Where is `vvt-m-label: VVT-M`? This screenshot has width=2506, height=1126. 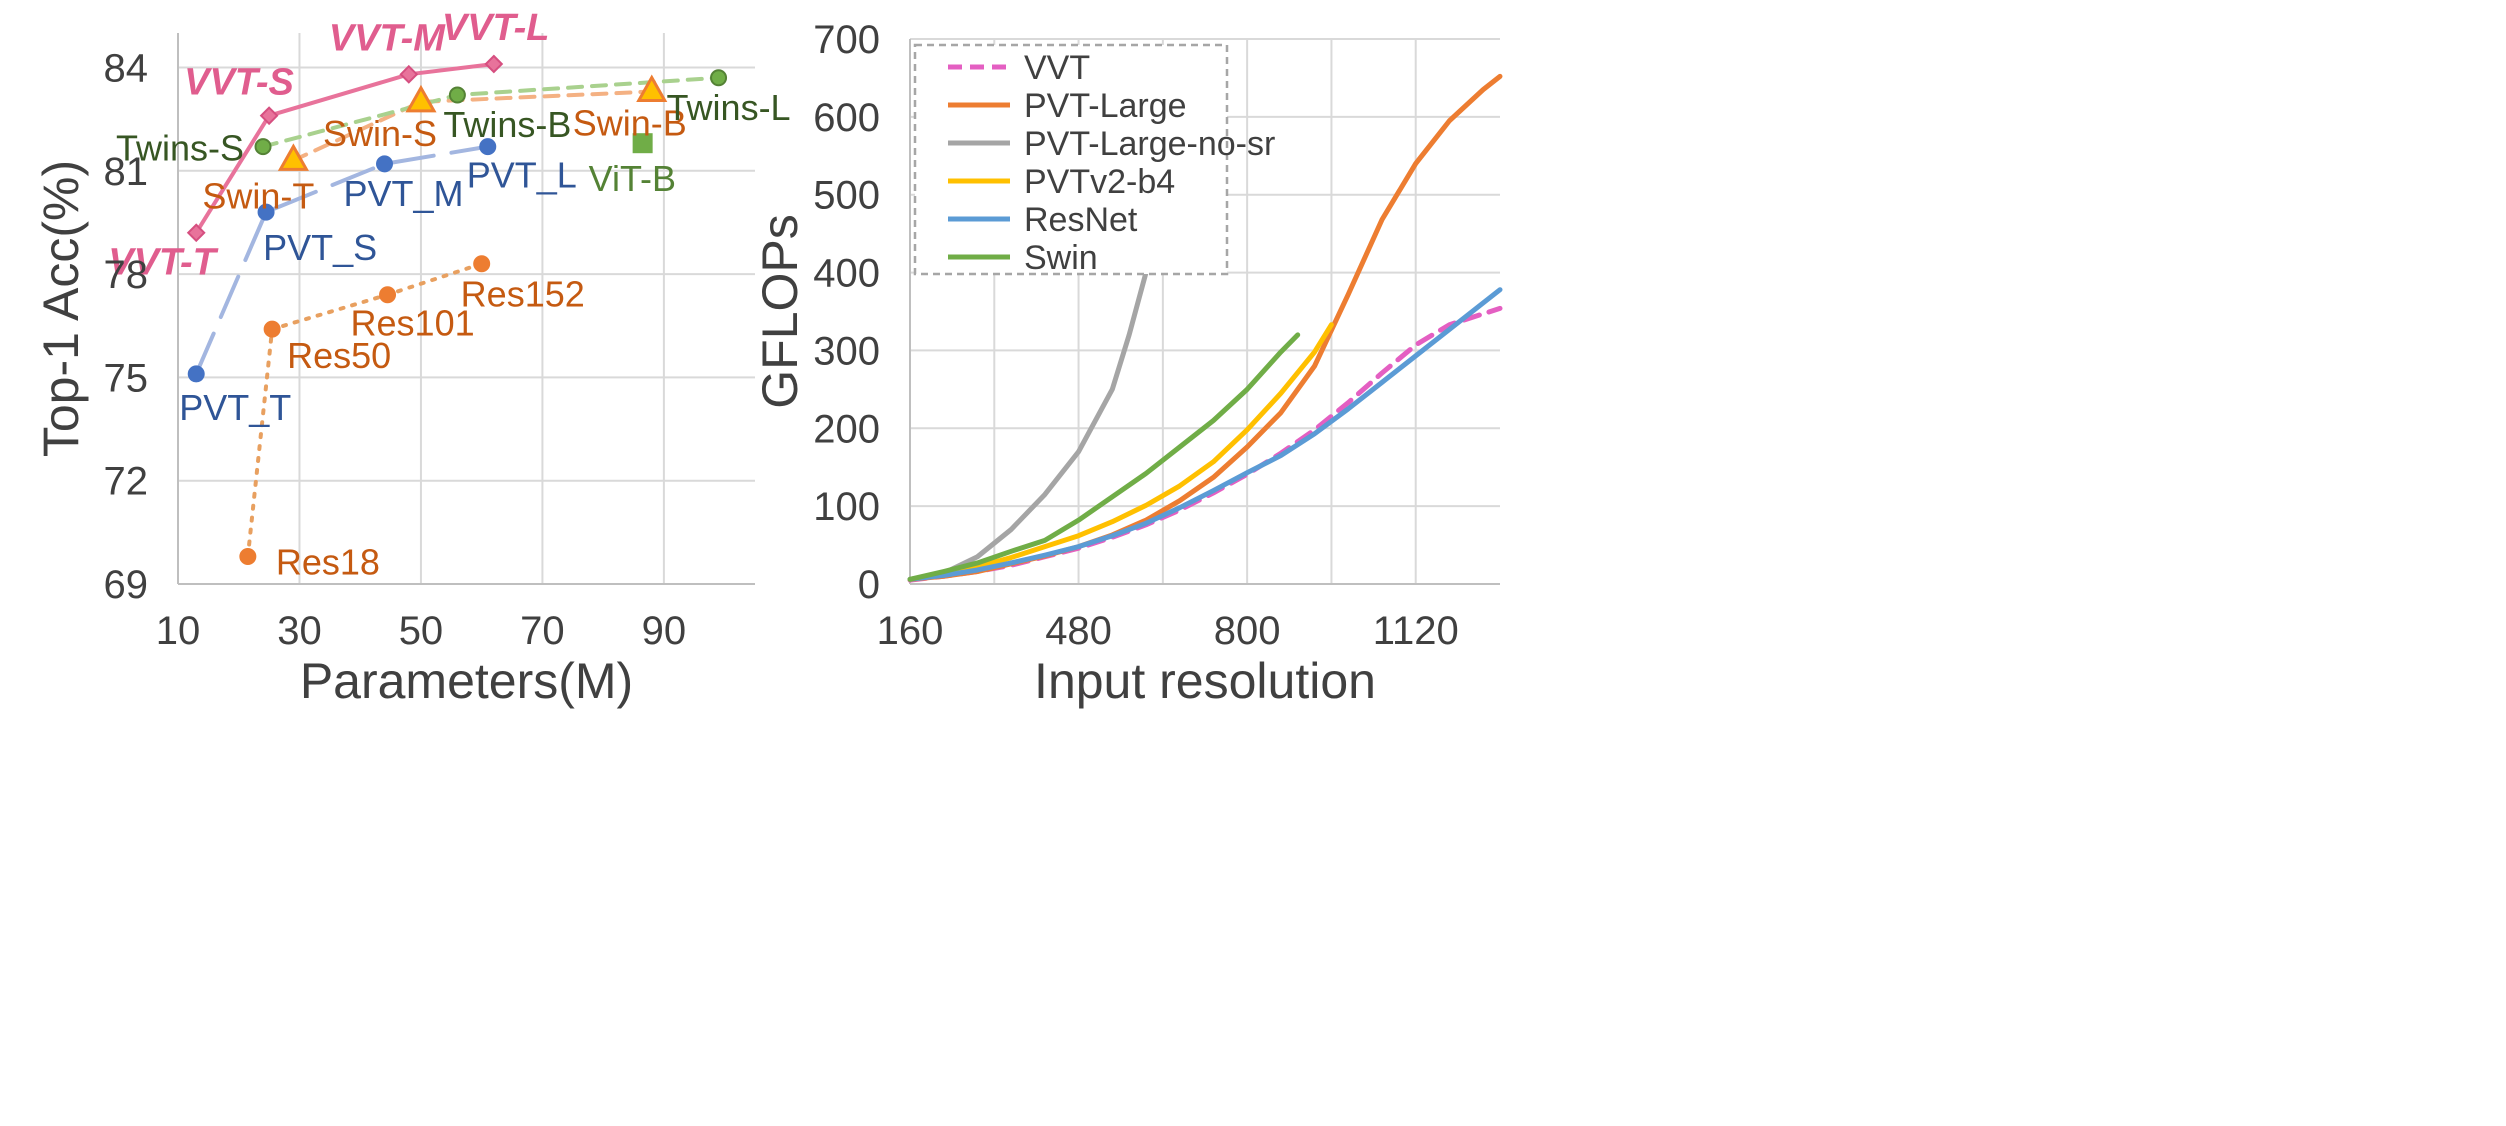
vvt-m-label: VVT-M is located at coordinates (387, 38).